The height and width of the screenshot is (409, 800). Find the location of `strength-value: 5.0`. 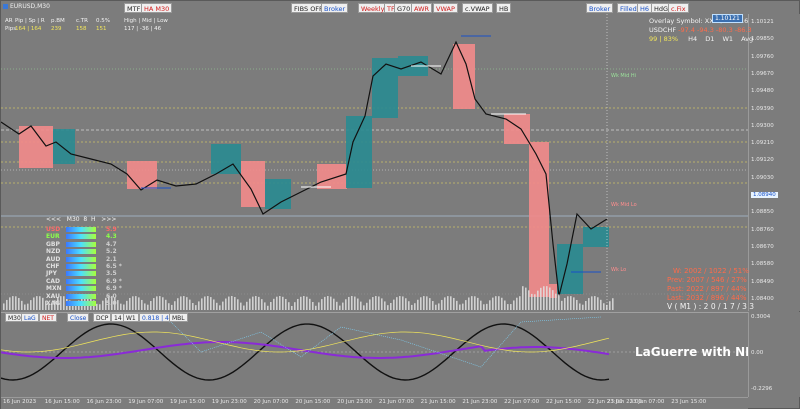

strength-value: 5.0 is located at coordinates (111, 303).